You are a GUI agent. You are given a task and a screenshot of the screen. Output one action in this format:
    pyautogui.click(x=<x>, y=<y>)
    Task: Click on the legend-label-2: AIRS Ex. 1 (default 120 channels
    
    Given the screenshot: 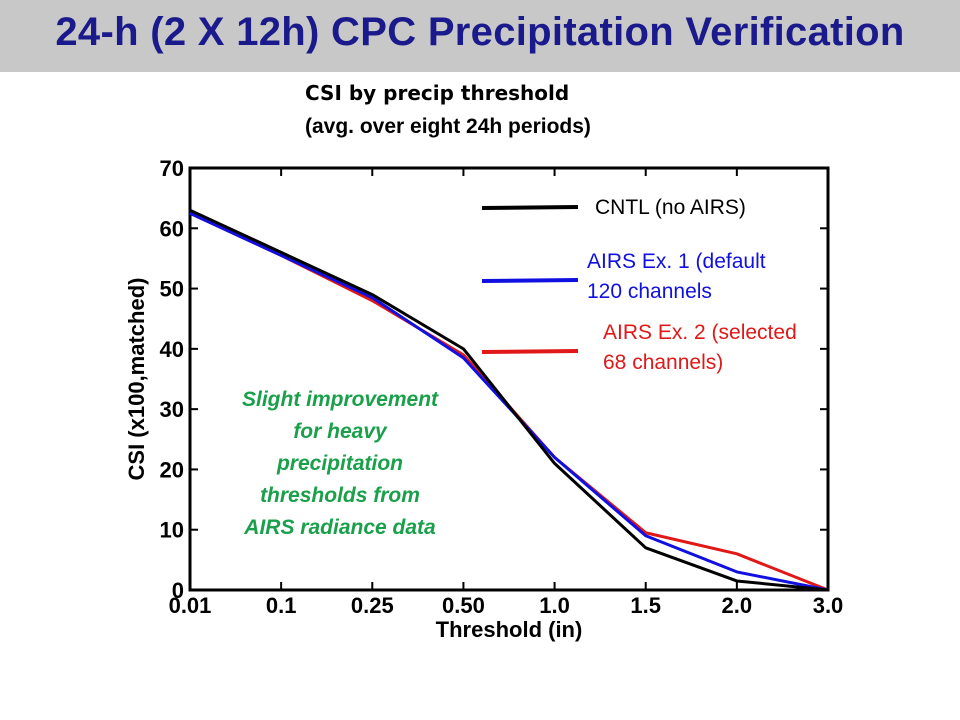 What is the action you would take?
    pyautogui.click(x=676, y=277)
    